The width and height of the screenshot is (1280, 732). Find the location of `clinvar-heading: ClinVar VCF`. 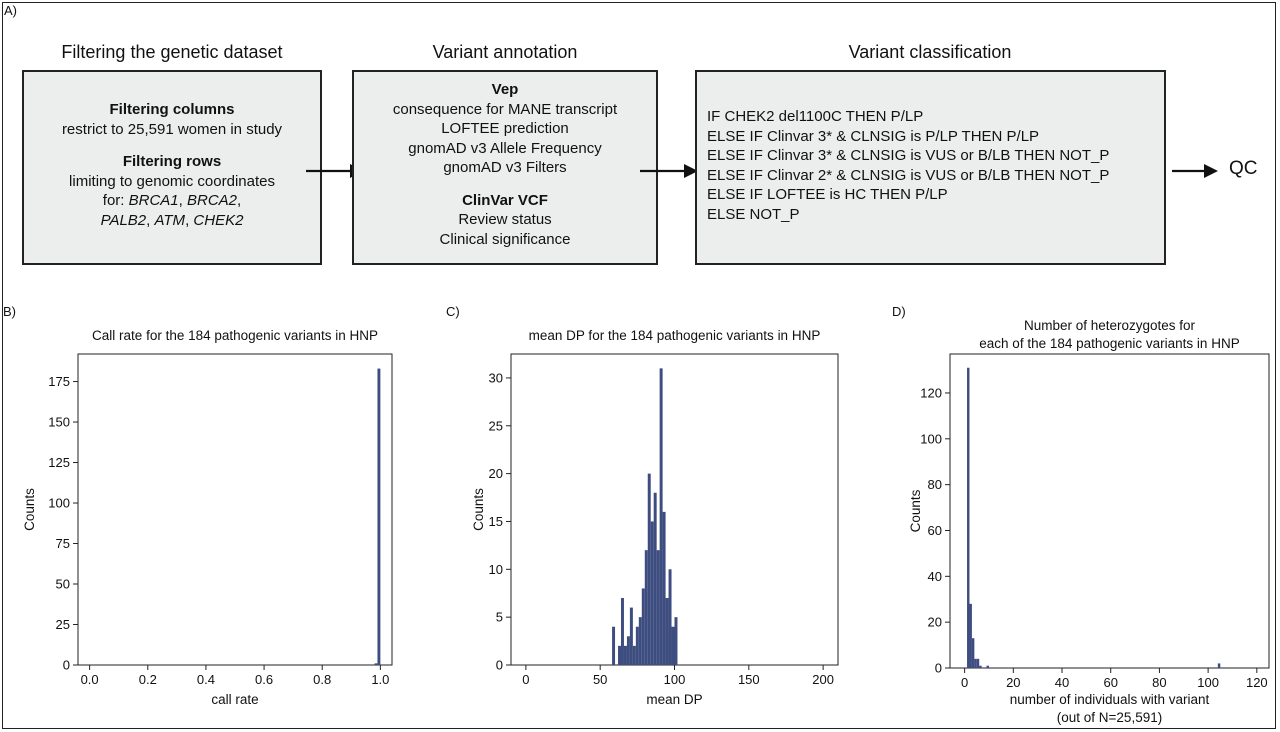

clinvar-heading: ClinVar VCF is located at coordinates (505, 200).